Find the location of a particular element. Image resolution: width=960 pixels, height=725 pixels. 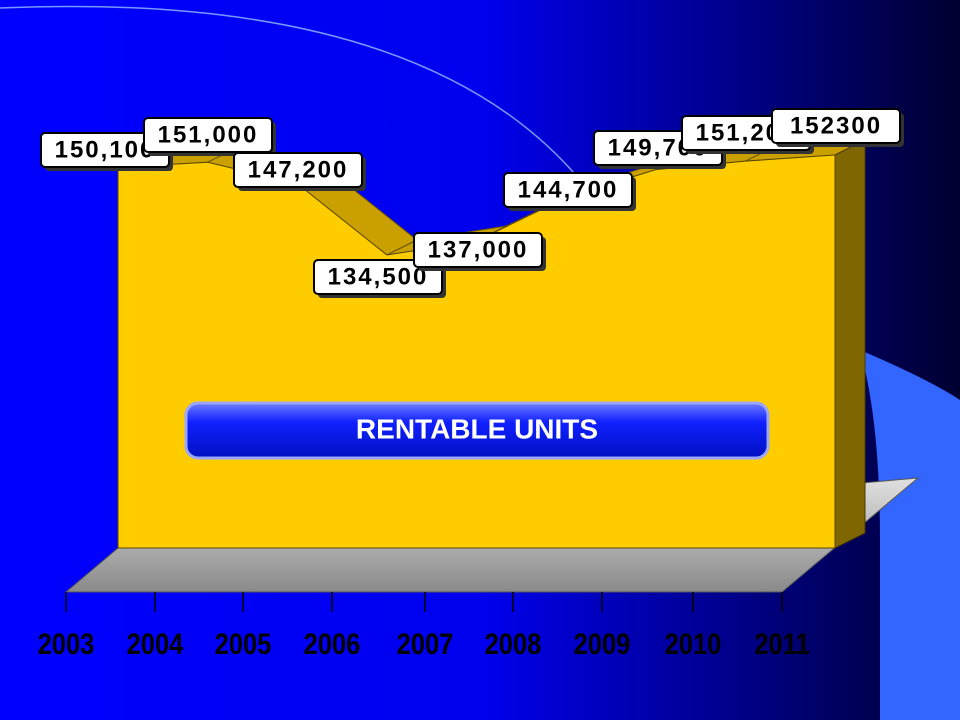

banner-box is located at coordinates (477, 430).